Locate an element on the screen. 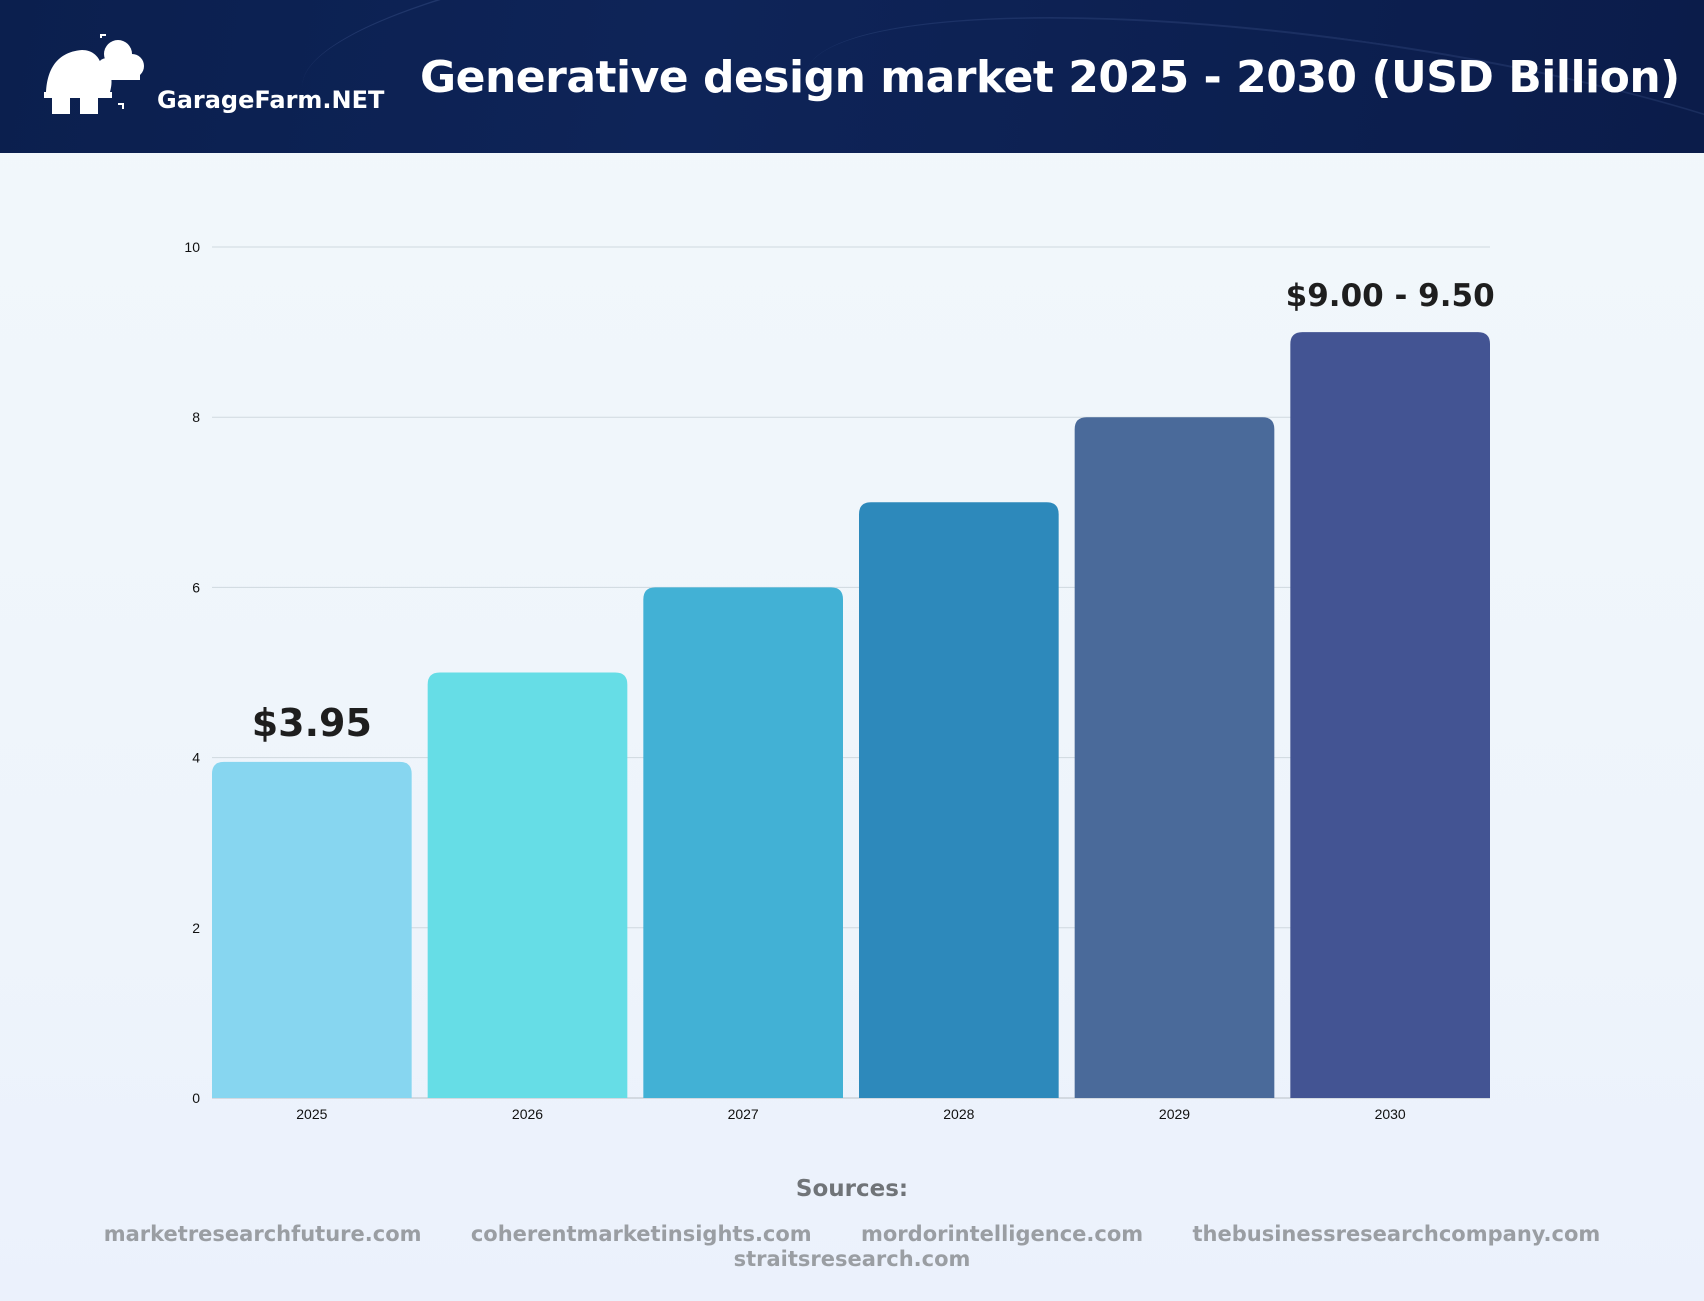 The width and height of the screenshot is (1704, 1301). x-tick-label: 2028 is located at coordinates (958, 1114).